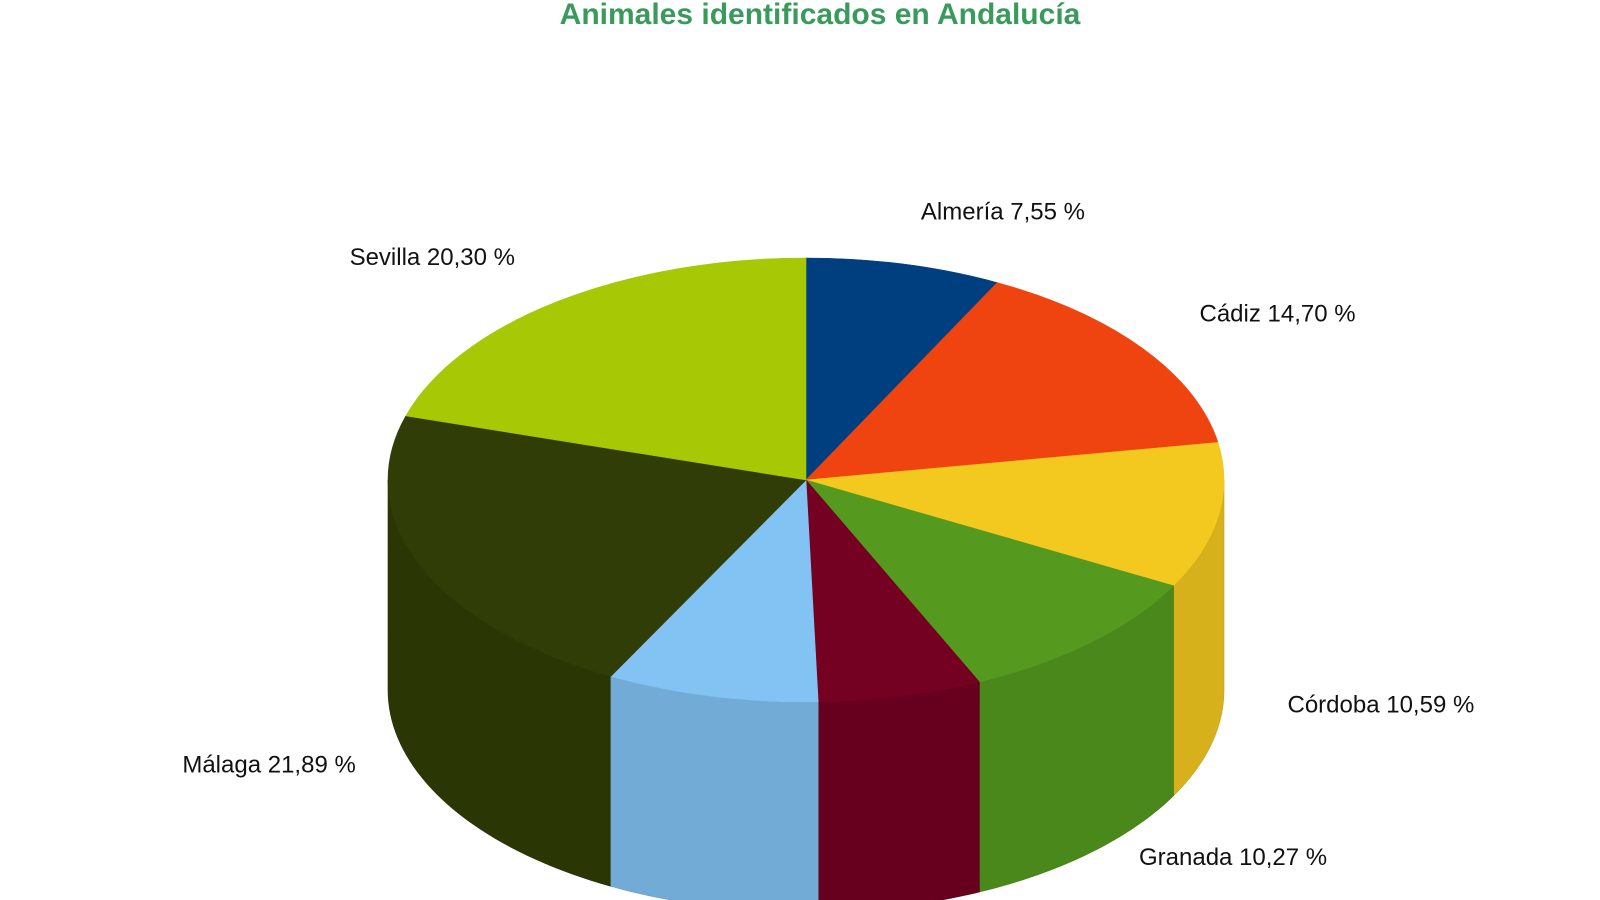  I want to click on pie-slice-córdoba, so click(1015, 514).